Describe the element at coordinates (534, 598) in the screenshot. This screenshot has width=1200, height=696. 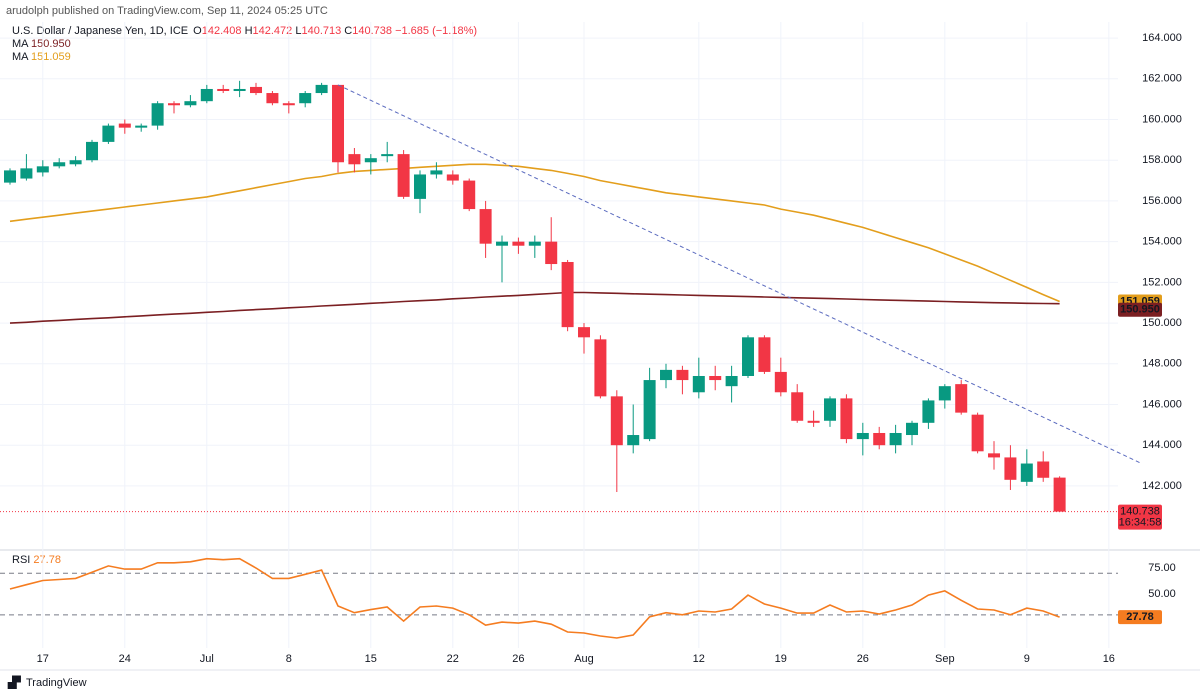
I see `rsi-line` at that location.